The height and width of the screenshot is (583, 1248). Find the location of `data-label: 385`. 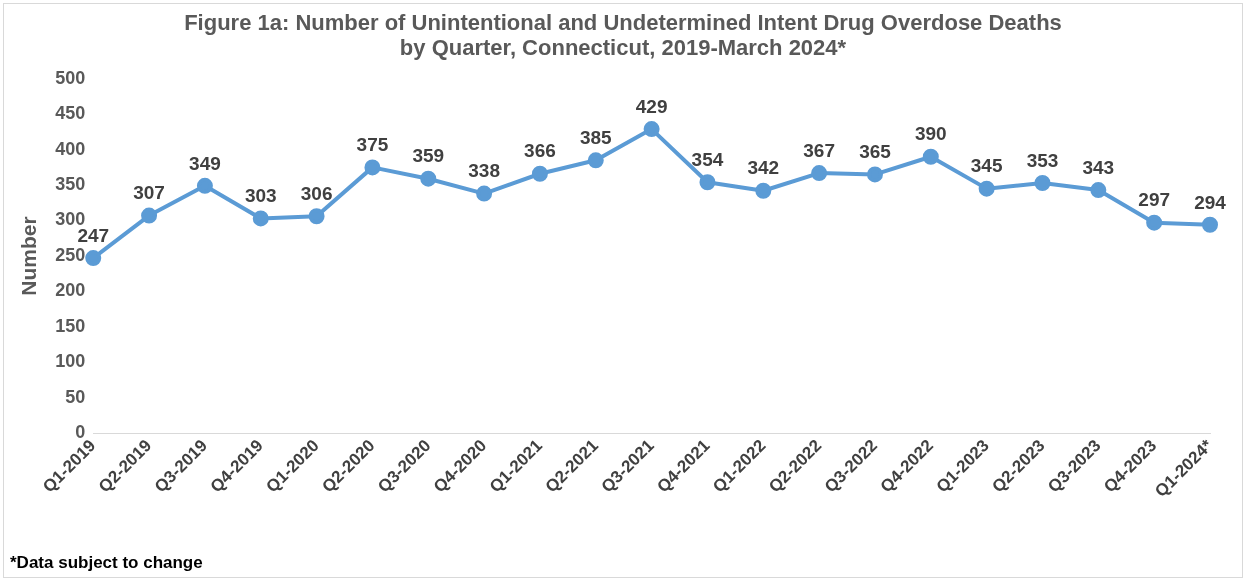

data-label: 385 is located at coordinates (596, 138).